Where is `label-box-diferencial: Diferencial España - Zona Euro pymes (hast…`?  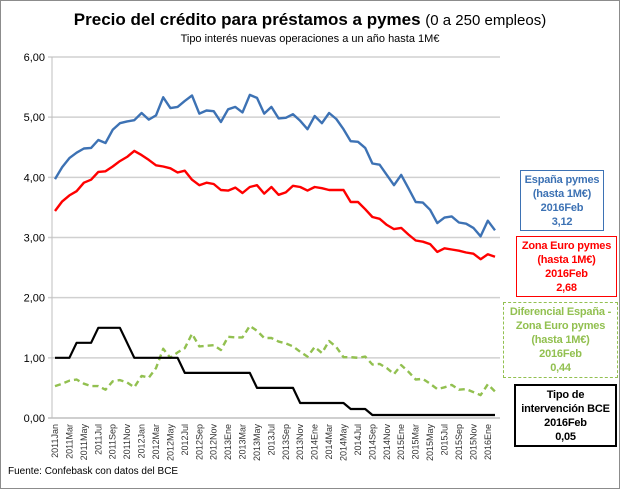 label-box-diferencial: Diferencial España - Zona Euro pymes (hast… is located at coordinates (560, 340).